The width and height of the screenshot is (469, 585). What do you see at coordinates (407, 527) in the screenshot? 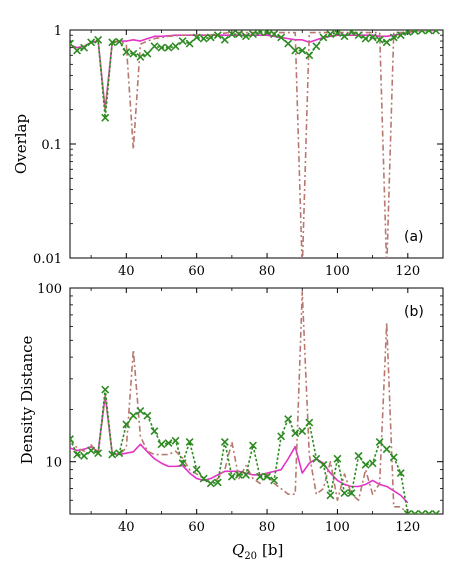
I see `density-xtick-label: 120` at bounding box center [407, 527].